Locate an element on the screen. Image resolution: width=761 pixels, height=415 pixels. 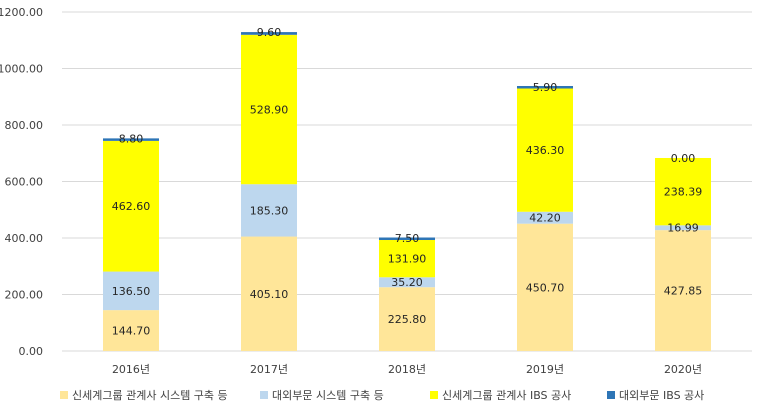
x-tick-label: 2016년 is located at coordinates (131, 369).